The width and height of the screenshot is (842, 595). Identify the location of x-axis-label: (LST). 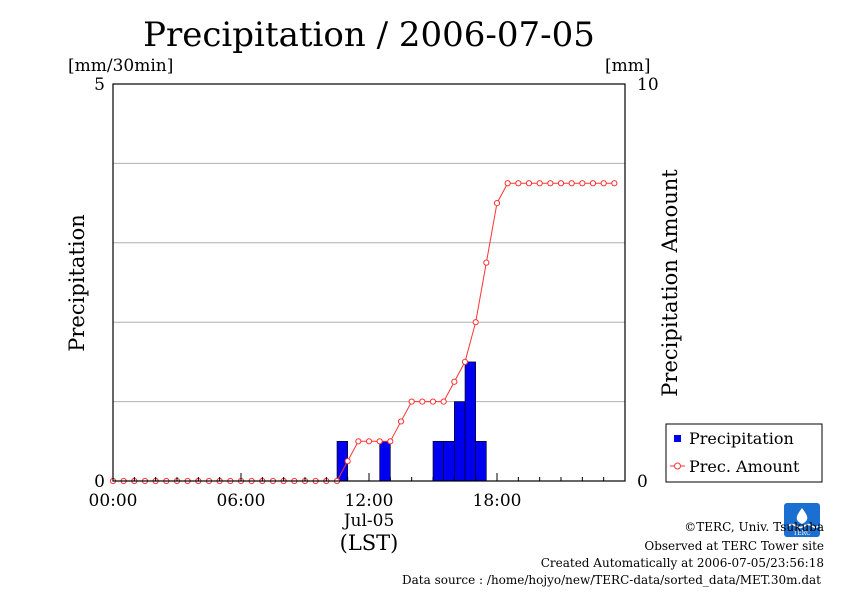
(369, 543).